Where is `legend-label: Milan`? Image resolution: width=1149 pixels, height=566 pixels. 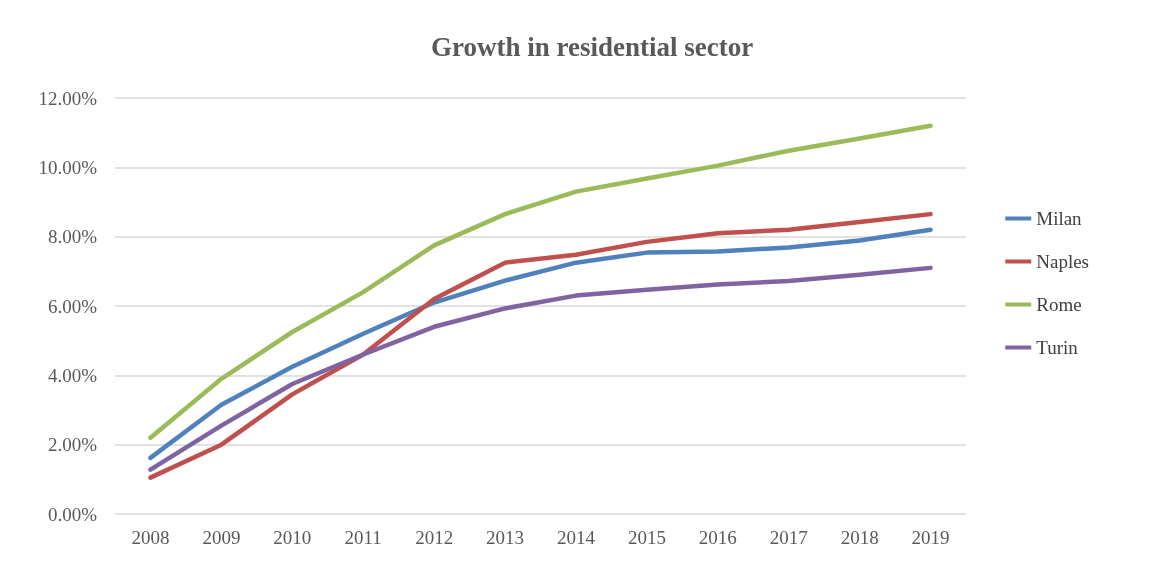 legend-label: Milan is located at coordinates (1059, 218).